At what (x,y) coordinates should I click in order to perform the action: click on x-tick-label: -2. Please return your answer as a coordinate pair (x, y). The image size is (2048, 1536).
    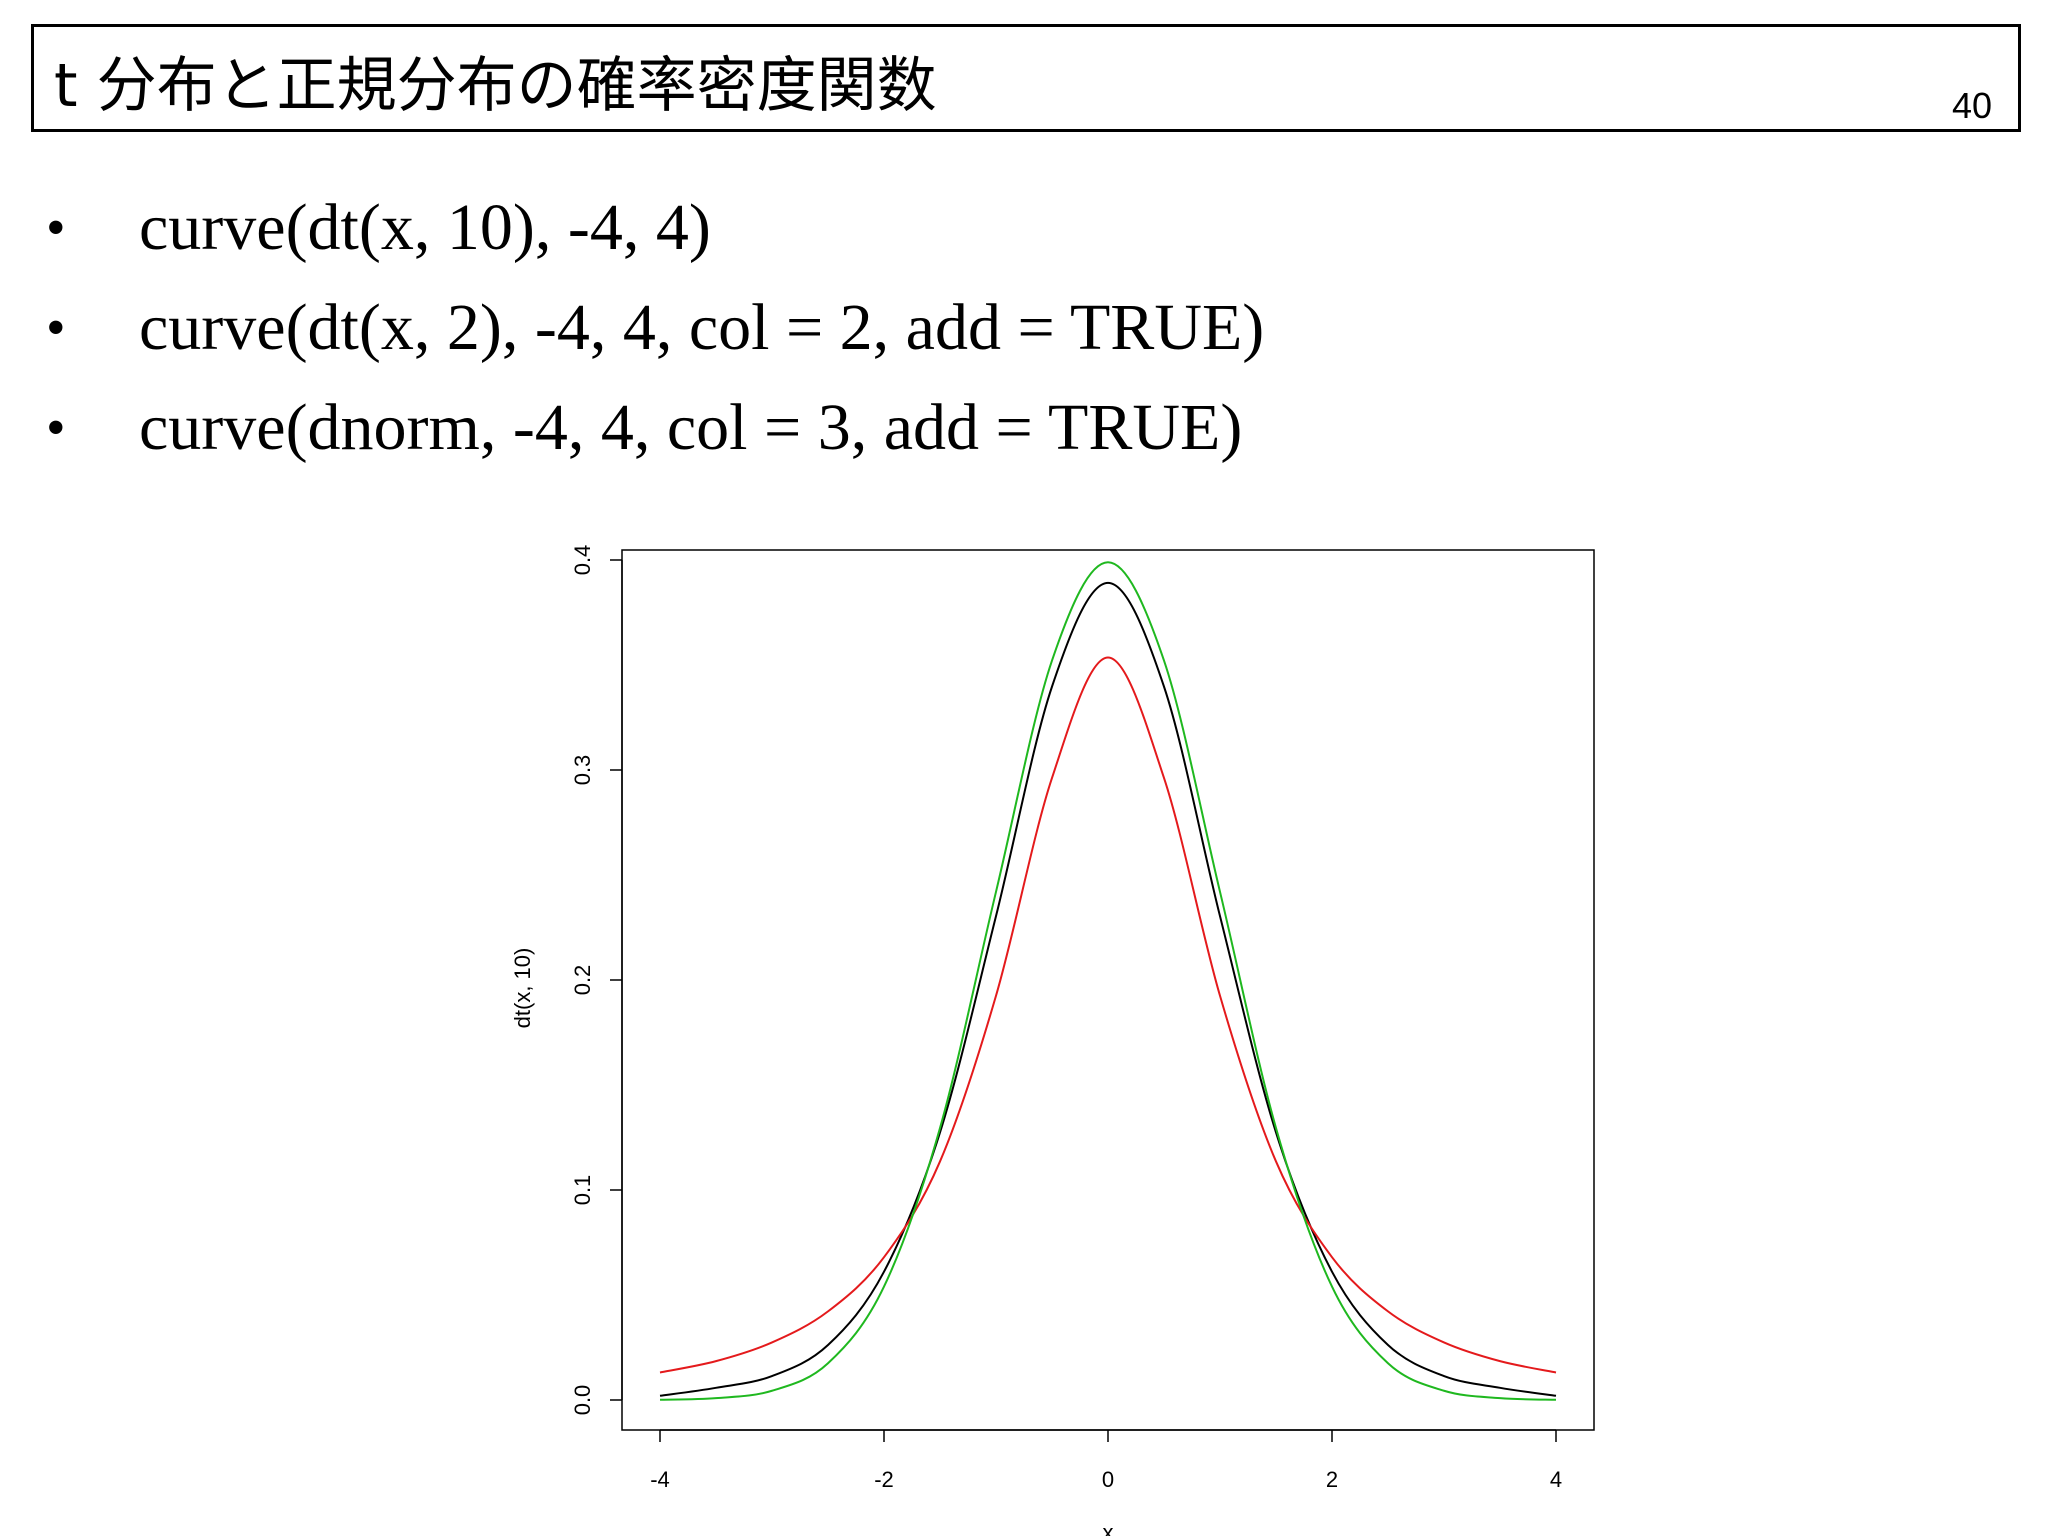
    Looking at the image, I should click on (884, 1479).